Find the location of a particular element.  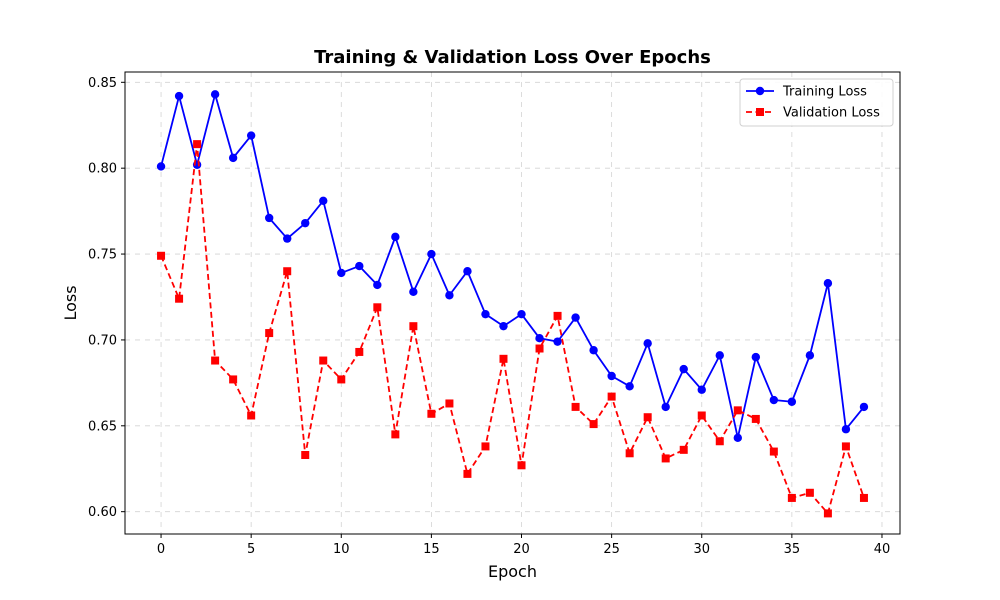

legend-validation-loss-label: Validation Loss is located at coordinates (831, 113).